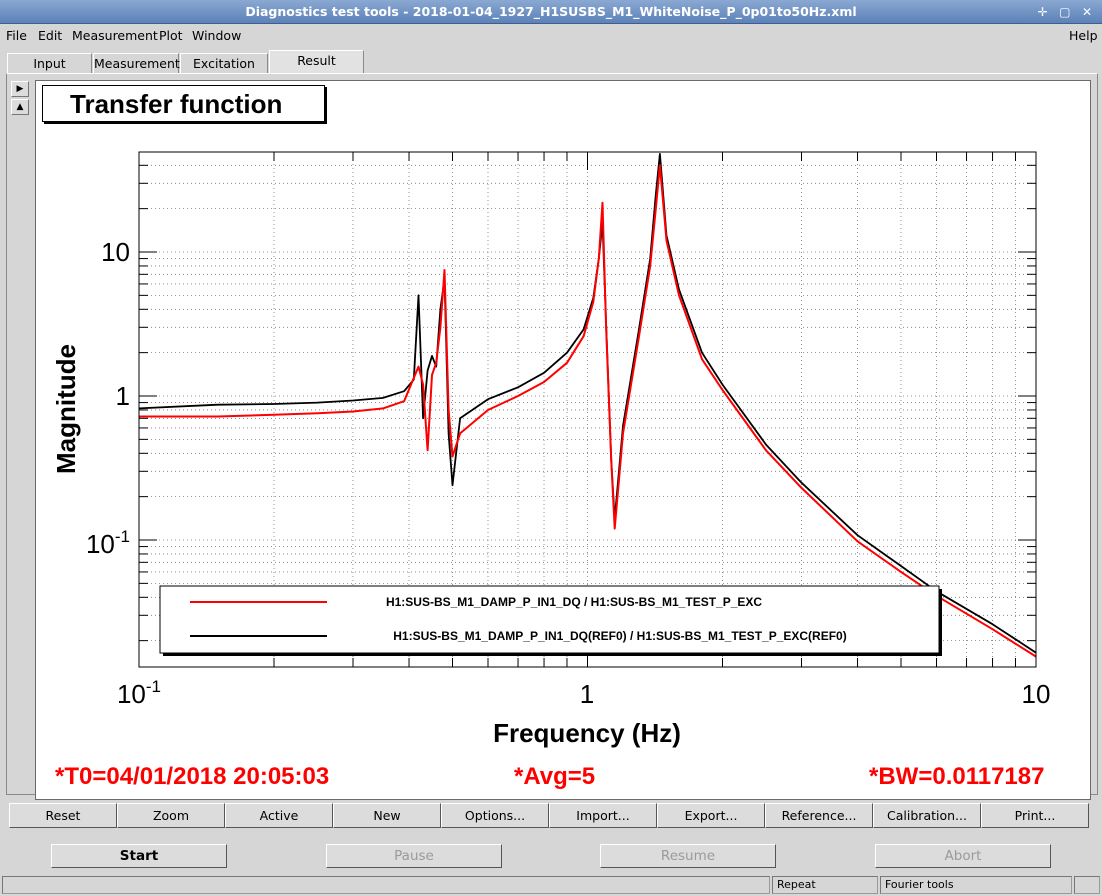  What do you see at coordinates (688, 856) in the screenshot?
I see `resume-button: Resume` at bounding box center [688, 856].